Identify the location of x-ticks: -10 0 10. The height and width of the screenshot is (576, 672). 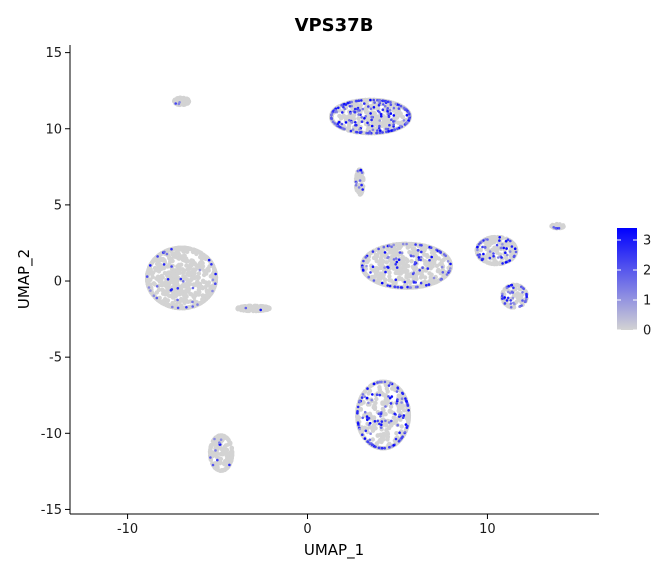
(306, 525).